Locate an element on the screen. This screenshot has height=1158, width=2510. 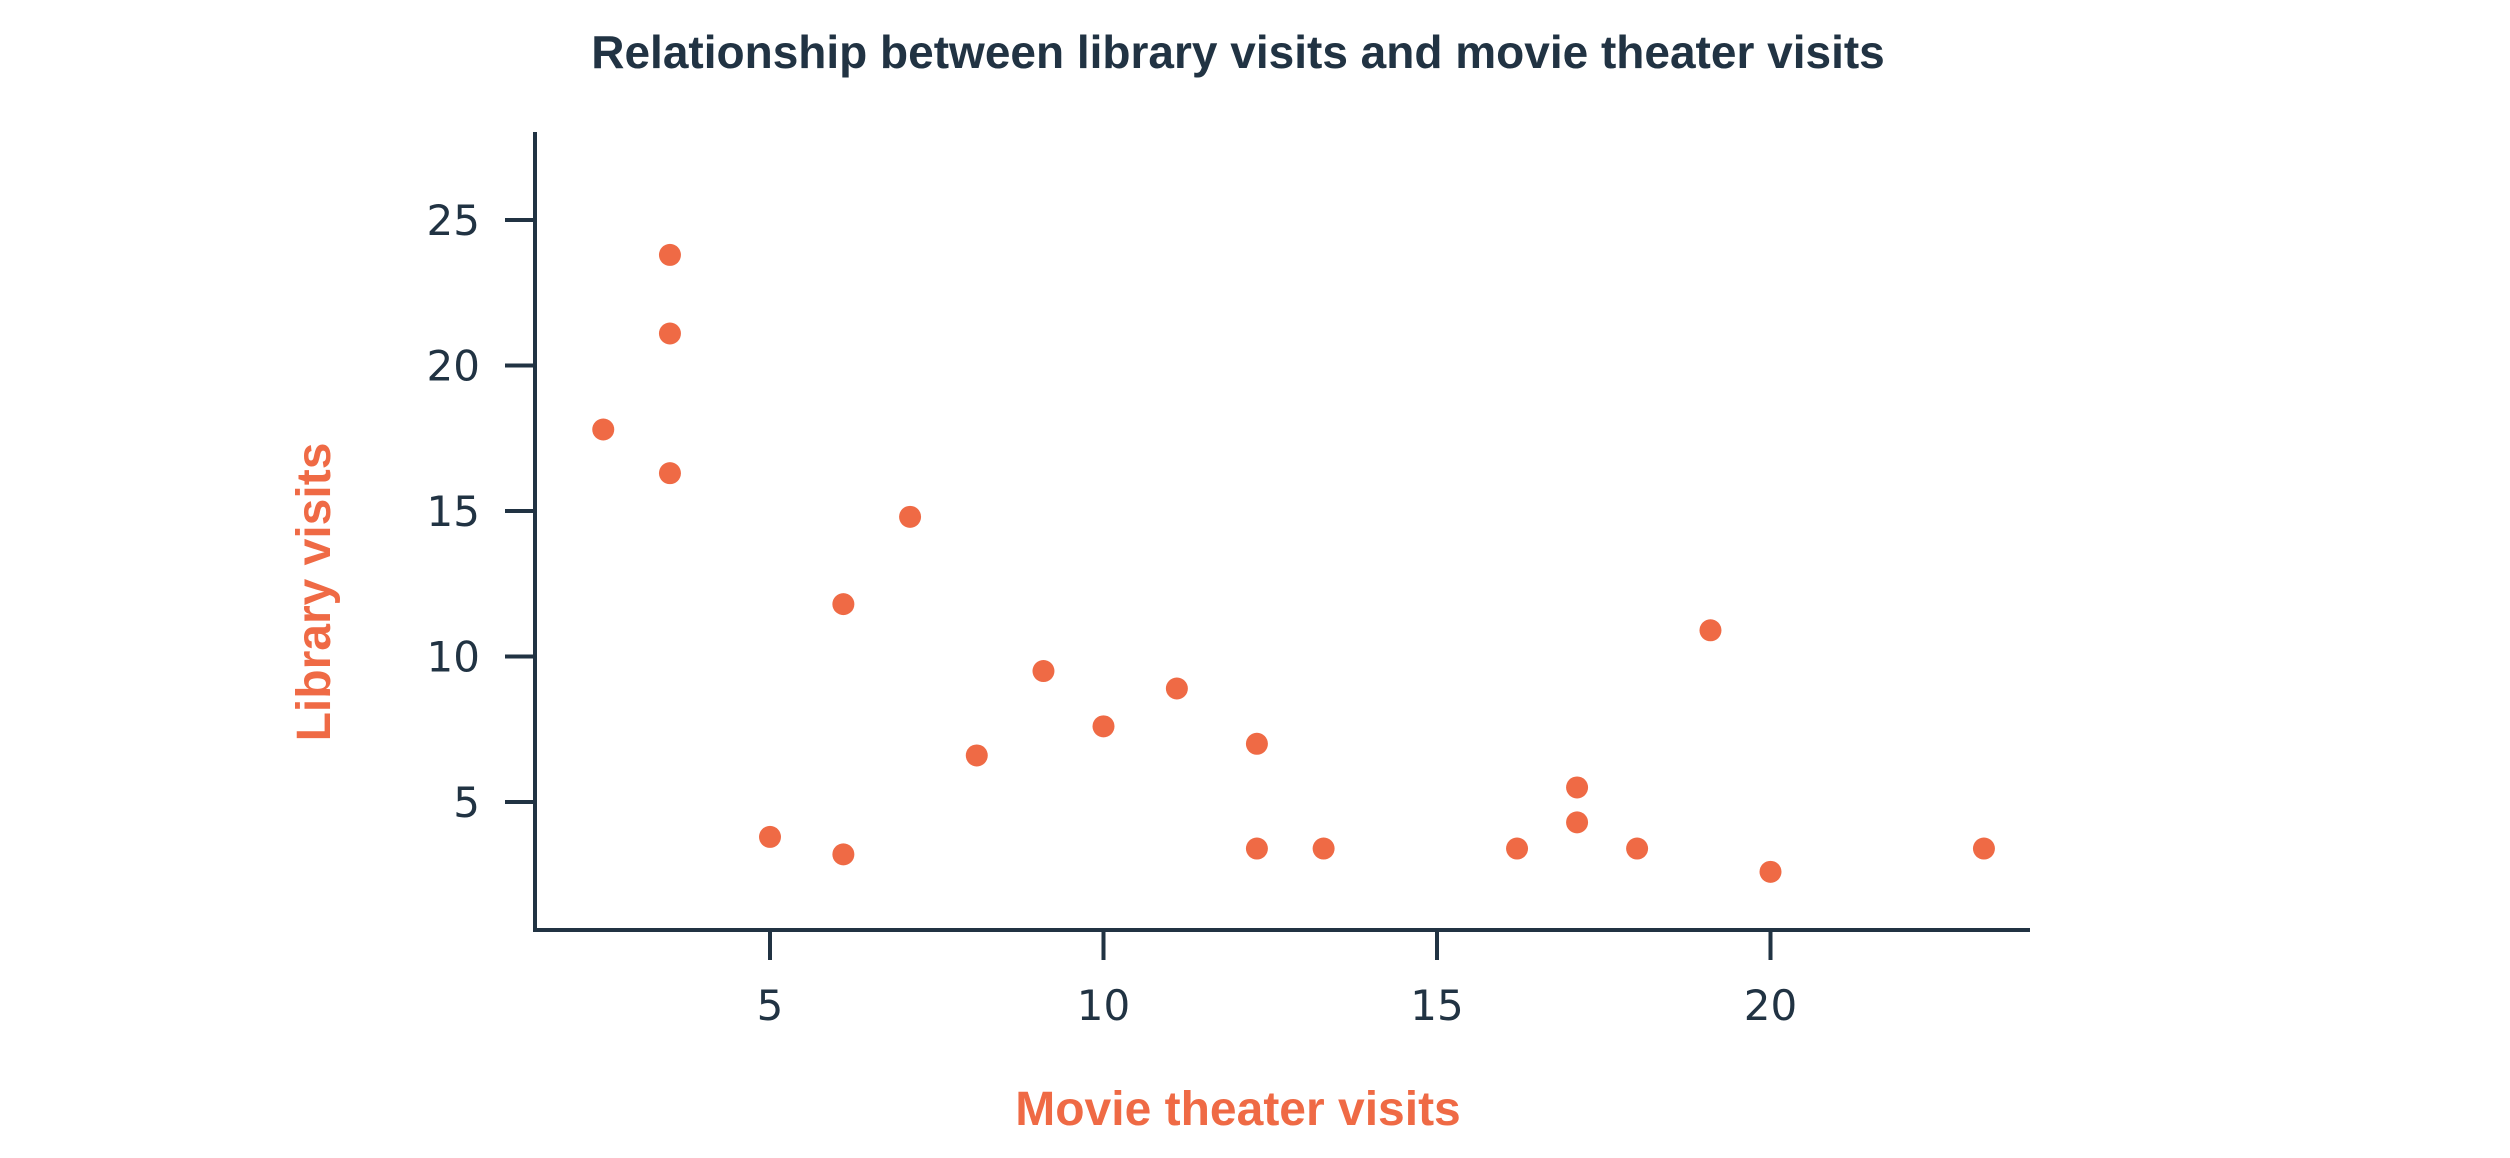
x-tick-label: 10 is located at coordinates (1103, 1005).